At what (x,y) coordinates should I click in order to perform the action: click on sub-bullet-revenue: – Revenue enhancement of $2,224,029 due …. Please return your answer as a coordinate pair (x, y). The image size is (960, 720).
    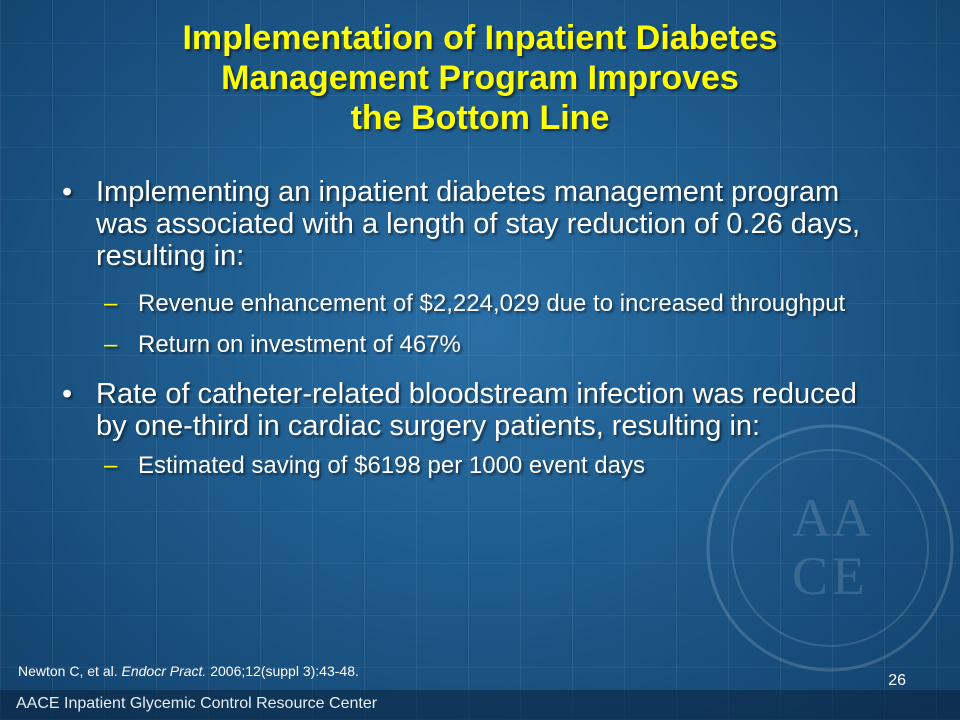
    Looking at the image, I should click on (471, 303).